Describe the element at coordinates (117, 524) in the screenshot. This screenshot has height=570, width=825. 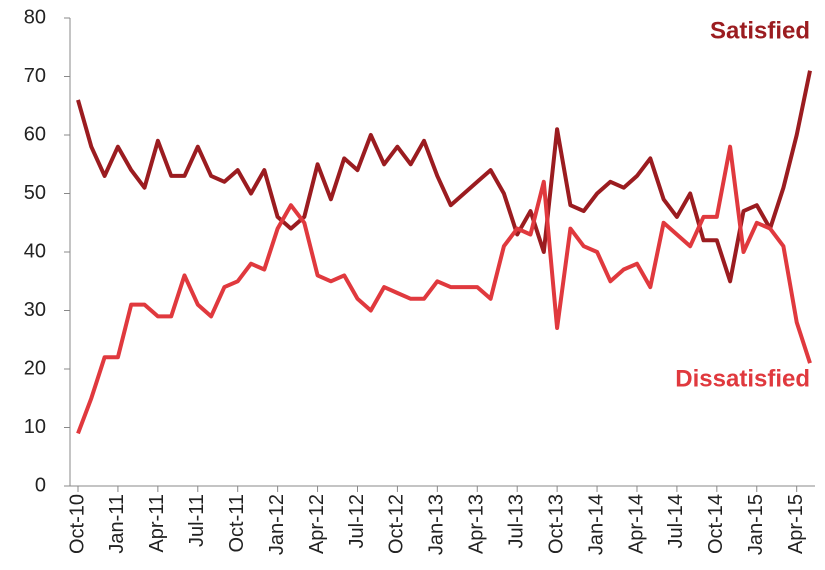
I see `x-tick-label: Jan-11` at that location.